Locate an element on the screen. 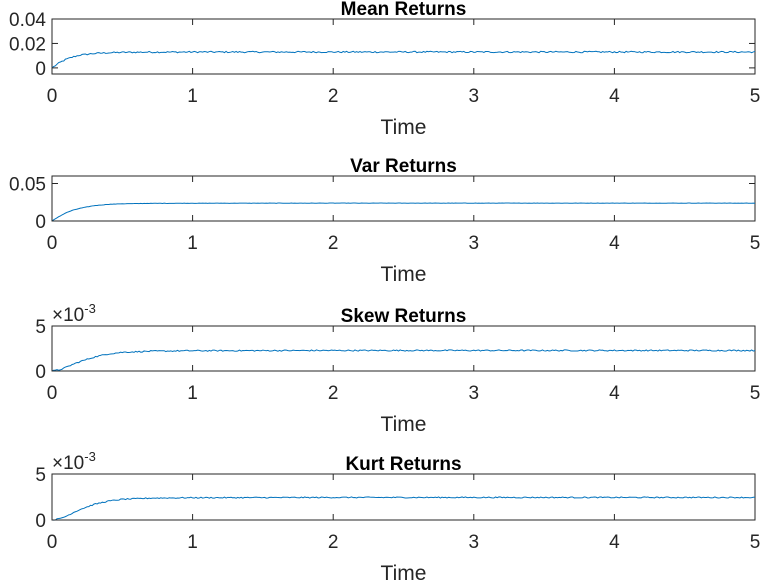 The height and width of the screenshot is (585, 763). panel-title: Kurt Returns is located at coordinates (403, 464).